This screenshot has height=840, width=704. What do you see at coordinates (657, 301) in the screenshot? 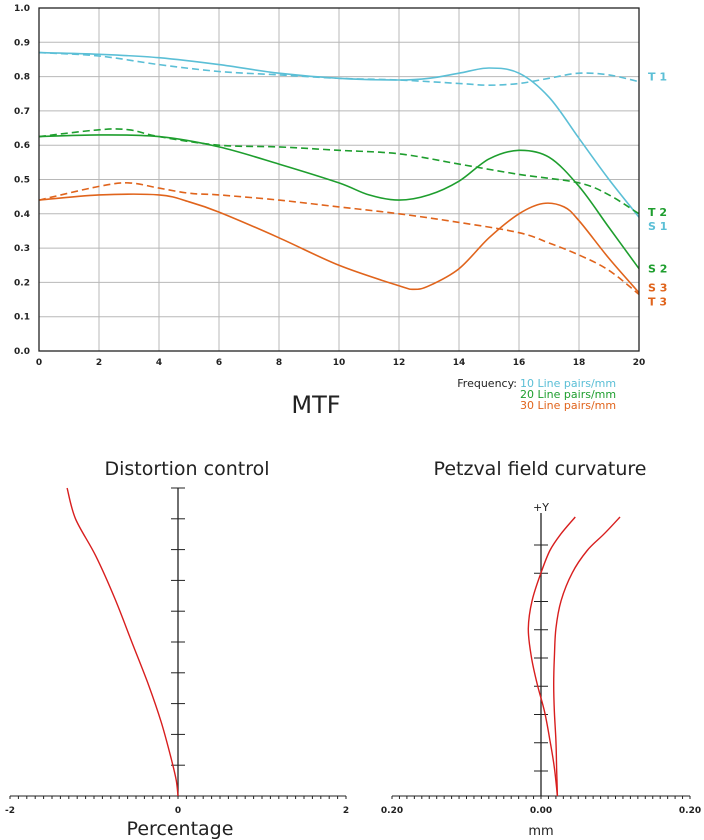
I see `mtf-label-t3: T 3` at bounding box center [657, 301].